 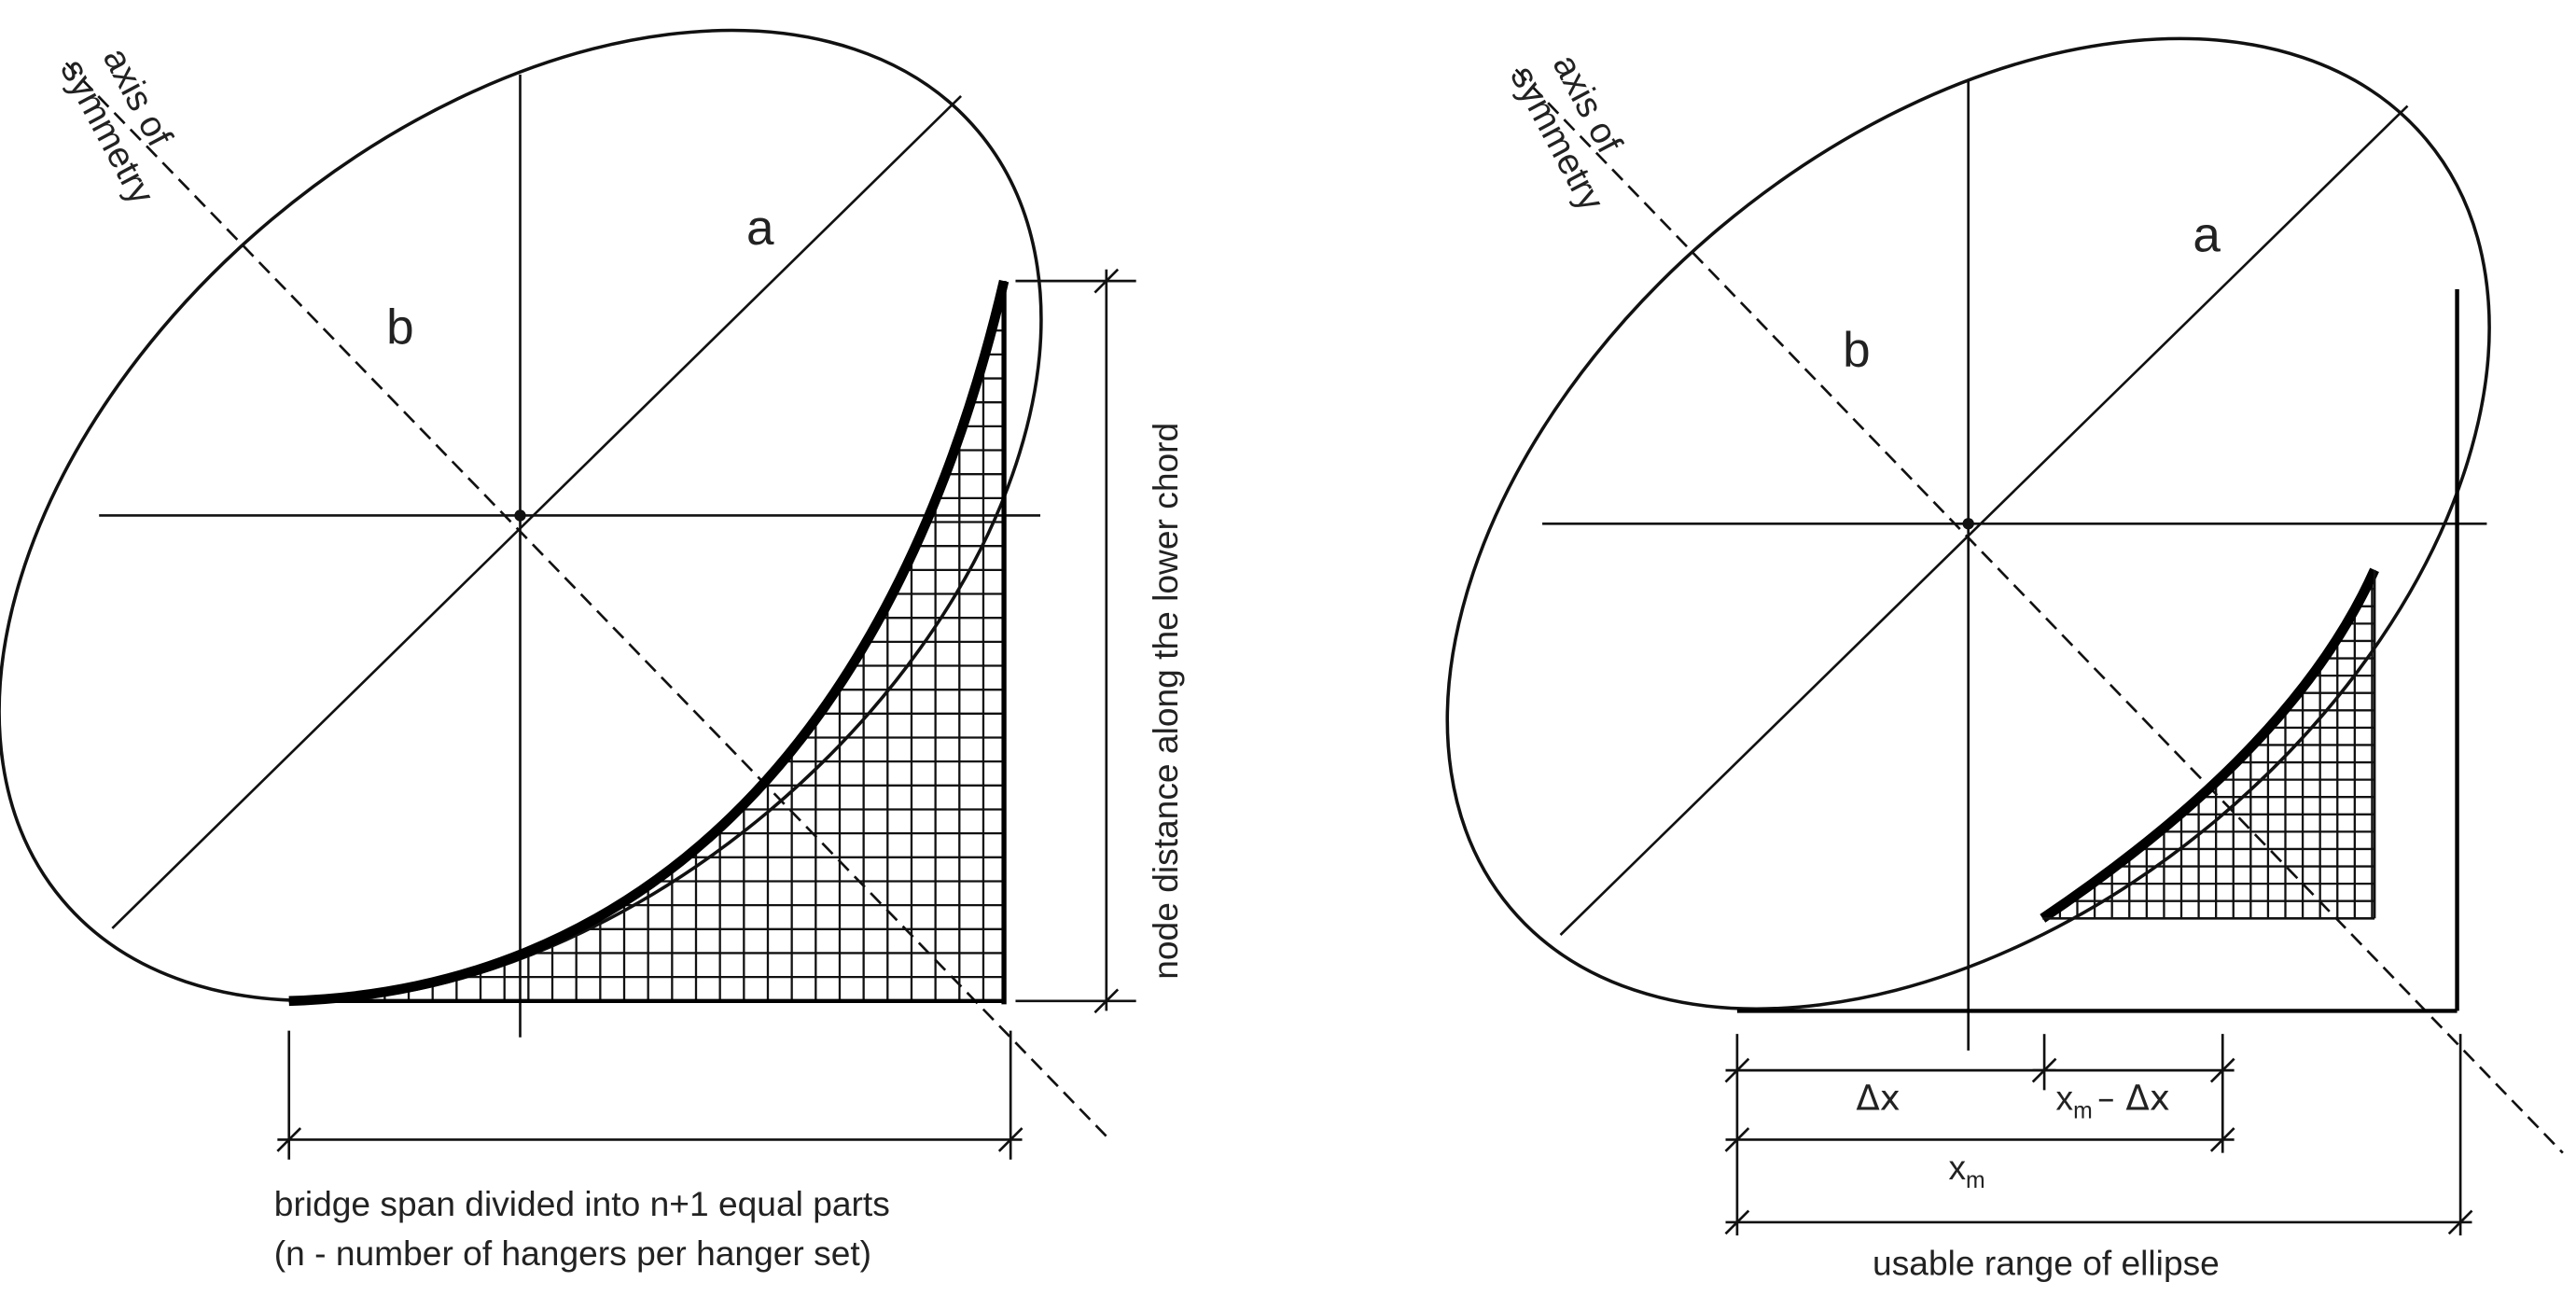 I want to click on left-vertical-dimension, so click(x=1075, y=641).